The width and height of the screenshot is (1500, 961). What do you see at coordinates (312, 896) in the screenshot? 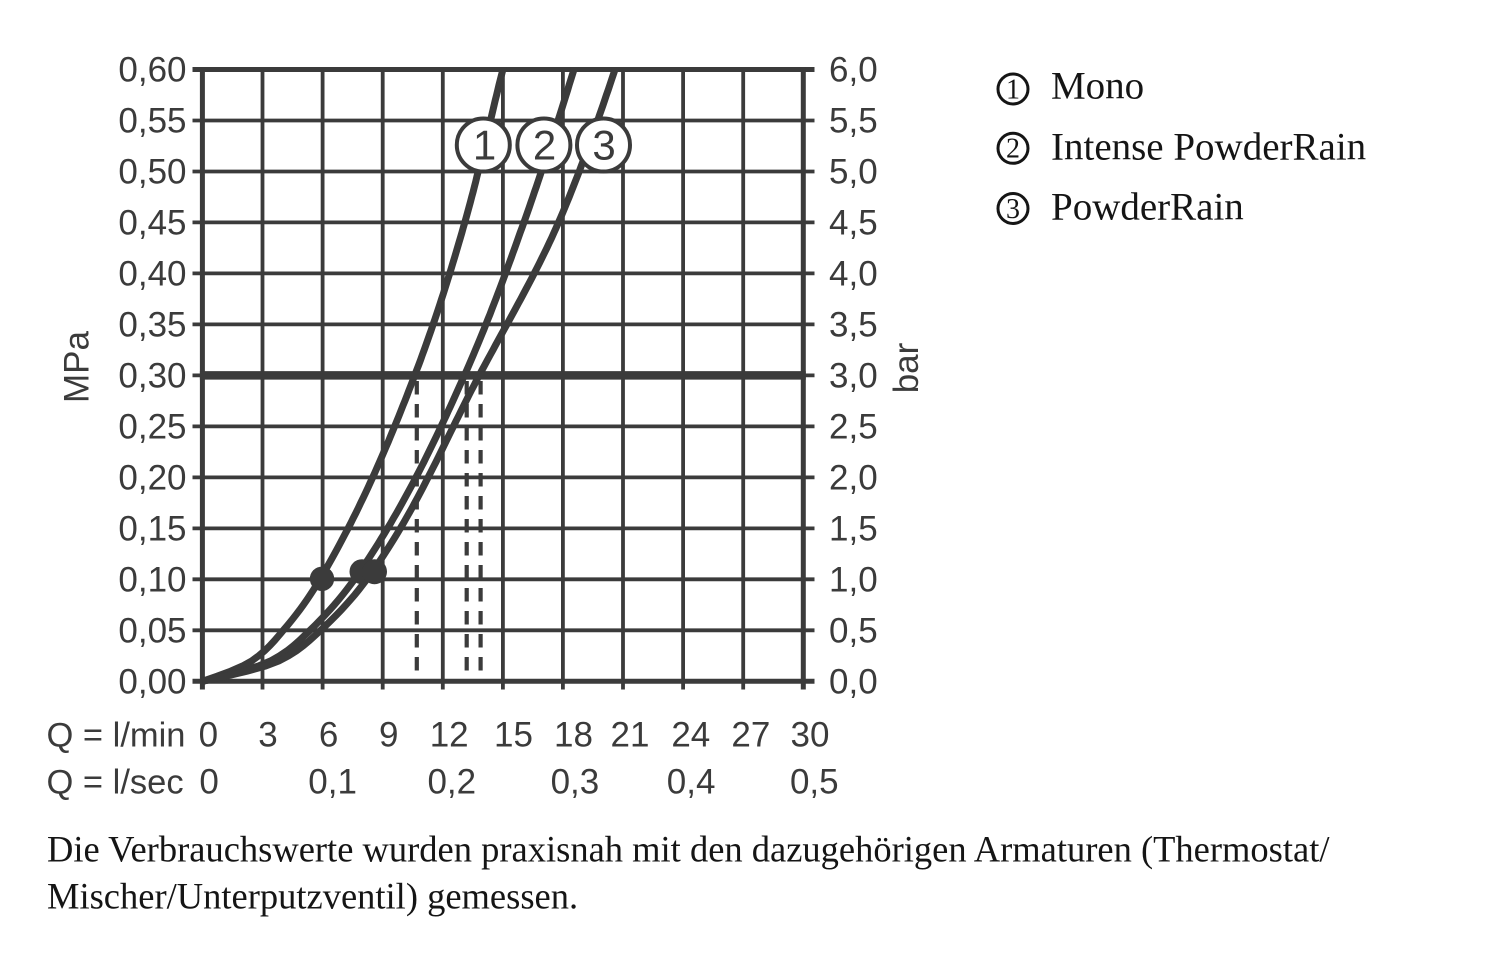
I see `svg-text:Mischer/Unterputzventil) gemes: Mischer/Unterputzventil) gemessen.` at bounding box center [312, 896].